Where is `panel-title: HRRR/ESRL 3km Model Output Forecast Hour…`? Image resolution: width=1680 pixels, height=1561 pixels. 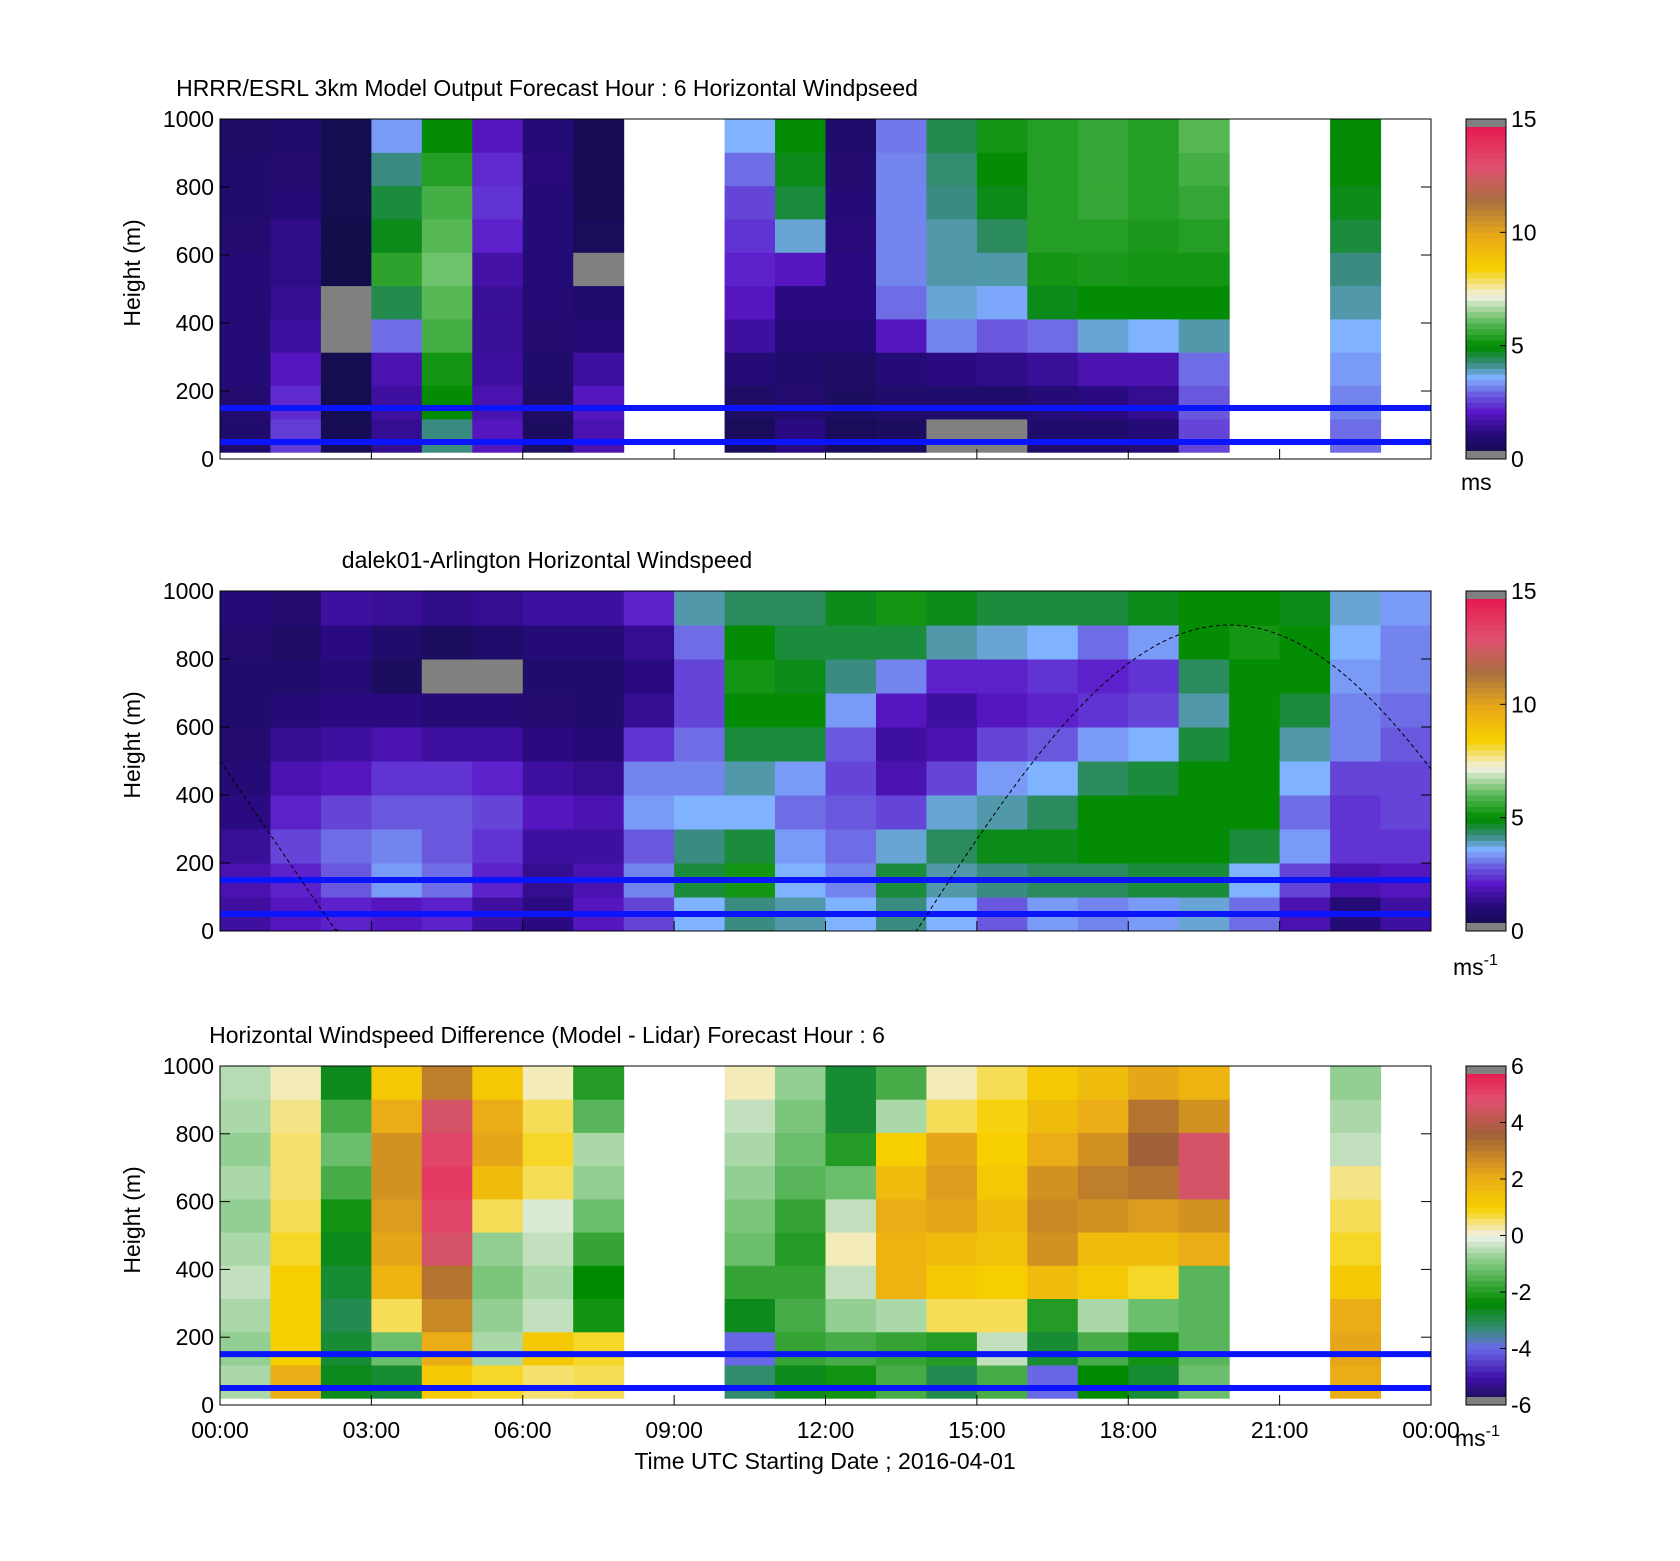
panel-title: HRRR/ESRL 3km Model Output Forecast Hour… is located at coordinates (547, 88).